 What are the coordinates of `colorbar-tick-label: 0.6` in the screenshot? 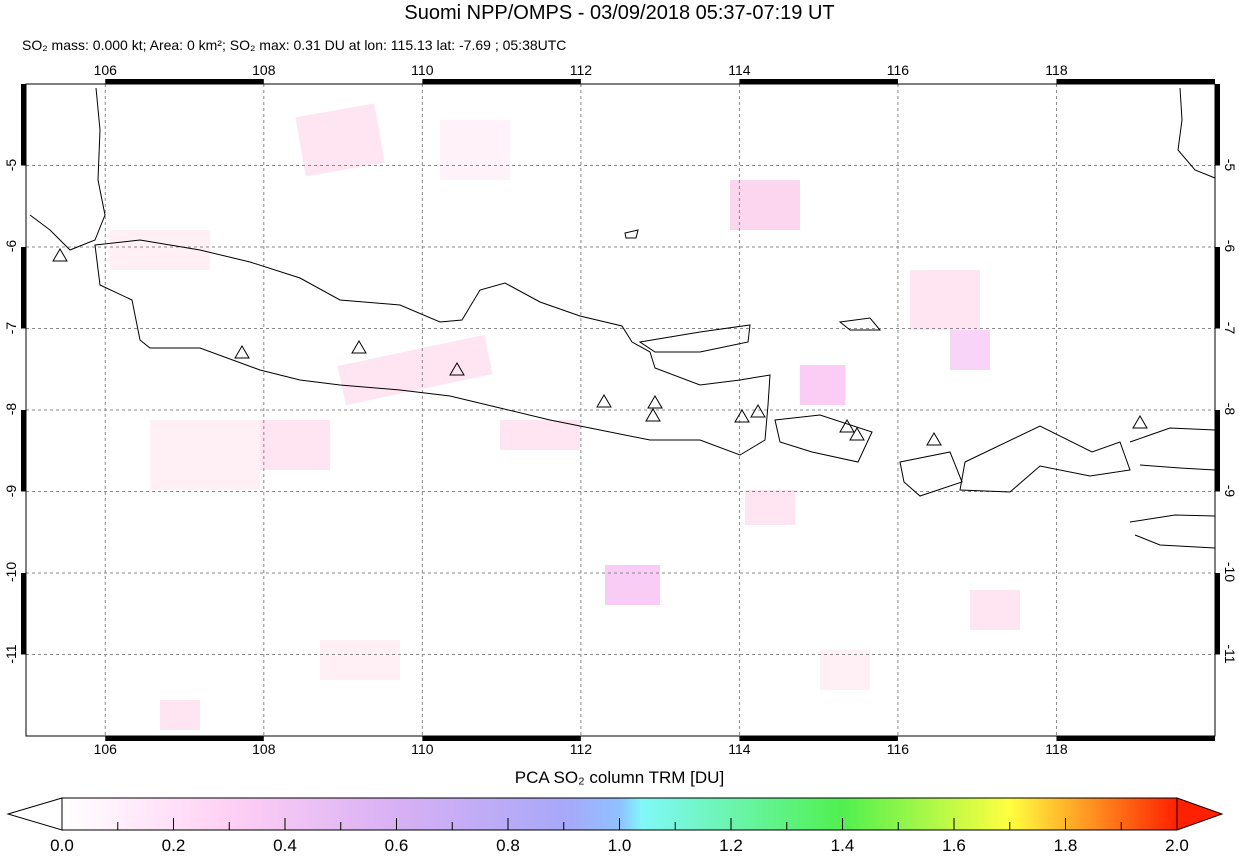 It's located at (396, 845).